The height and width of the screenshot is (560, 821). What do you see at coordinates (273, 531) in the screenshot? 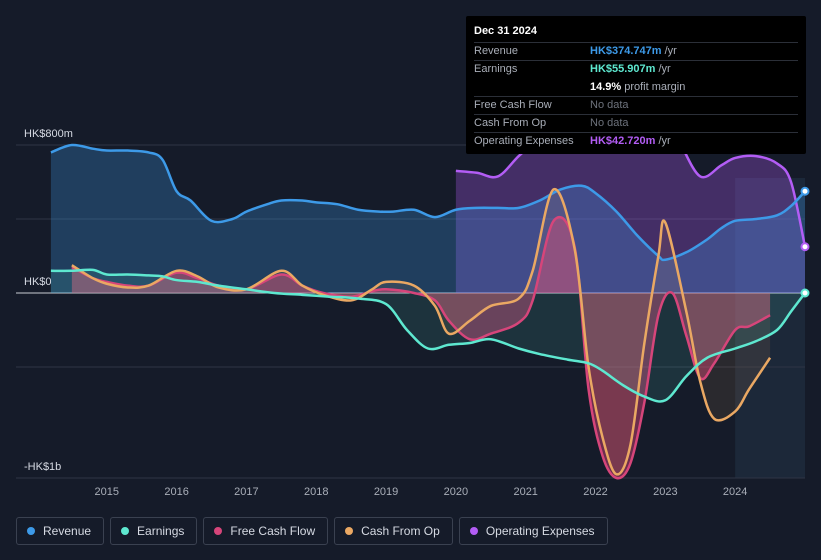
I see `legend-label: Free Cash Flow` at bounding box center [273, 531].